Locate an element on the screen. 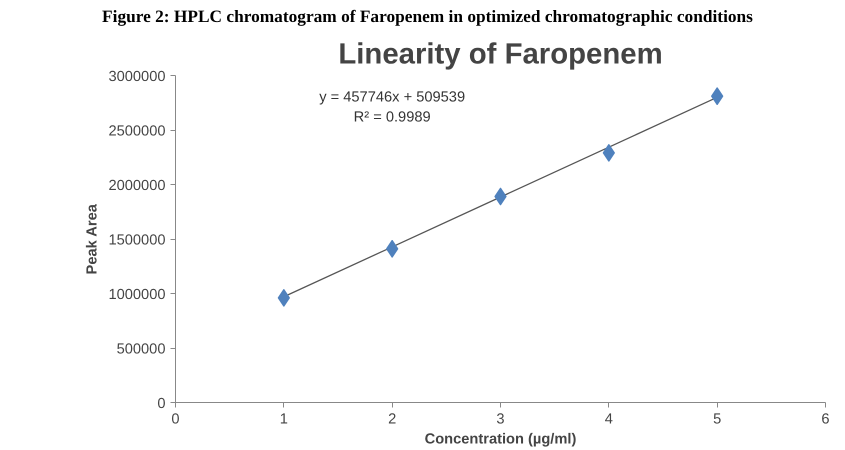  y-tick-label: 500000 is located at coordinates (141, 350).